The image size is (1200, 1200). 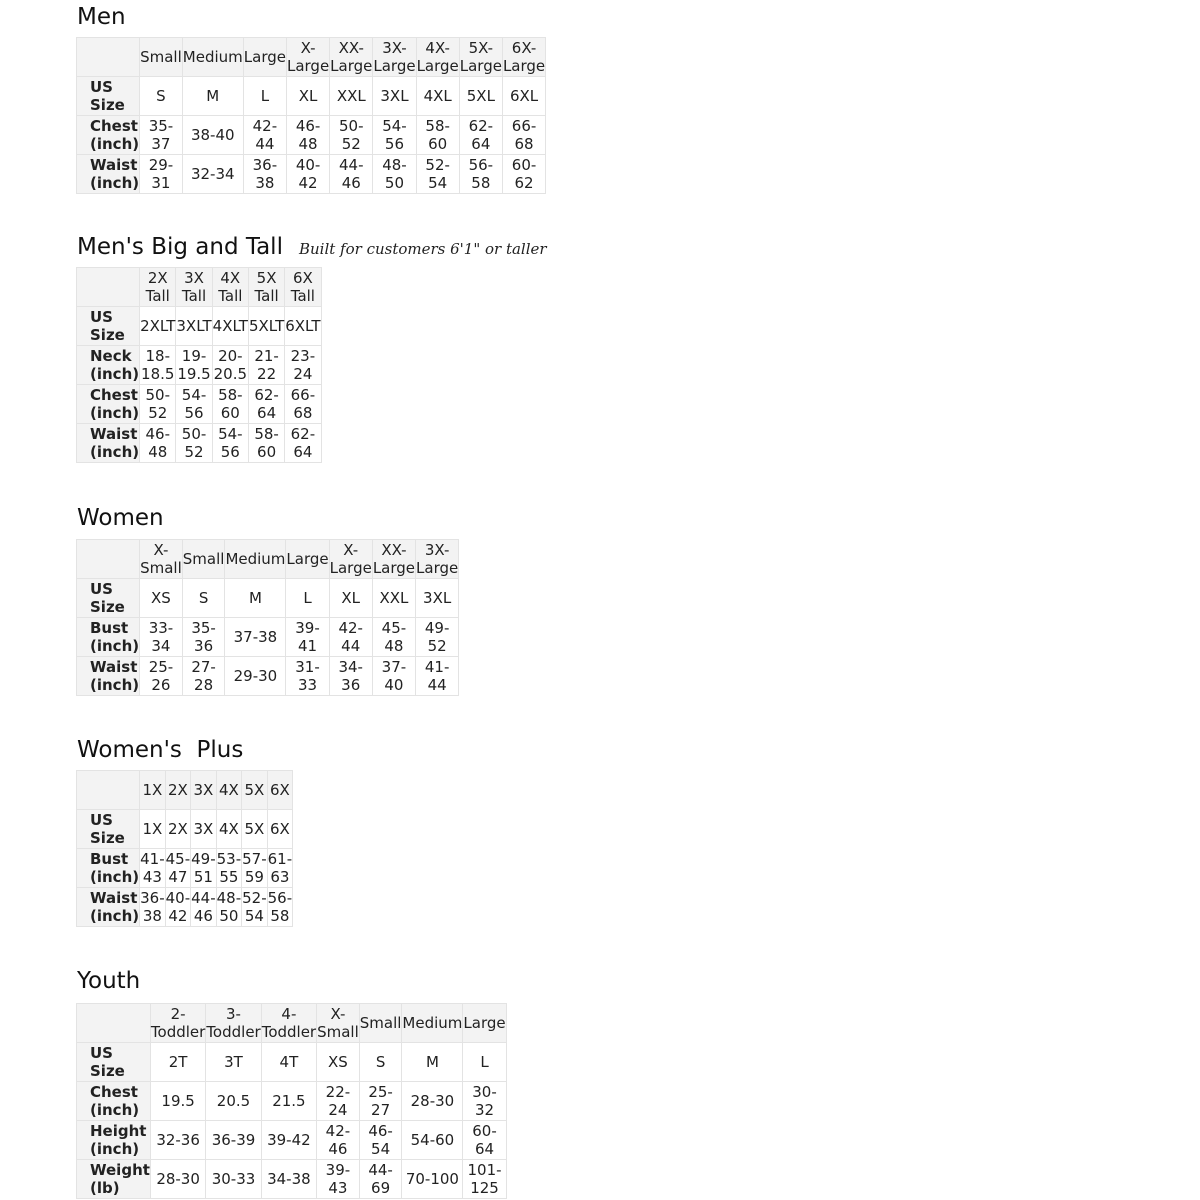 I want to click on section-title: Men, so click(x=101, y=17).